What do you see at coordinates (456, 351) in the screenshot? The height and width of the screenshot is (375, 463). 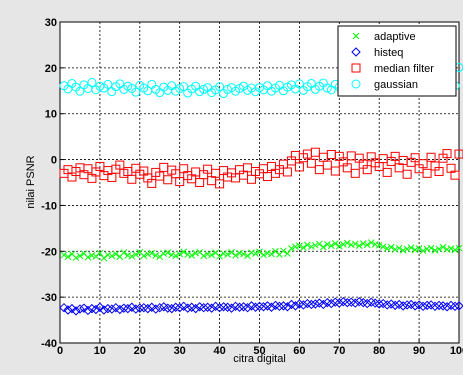 I see `x-tick-label: 100` at bounding box center [456, 351].